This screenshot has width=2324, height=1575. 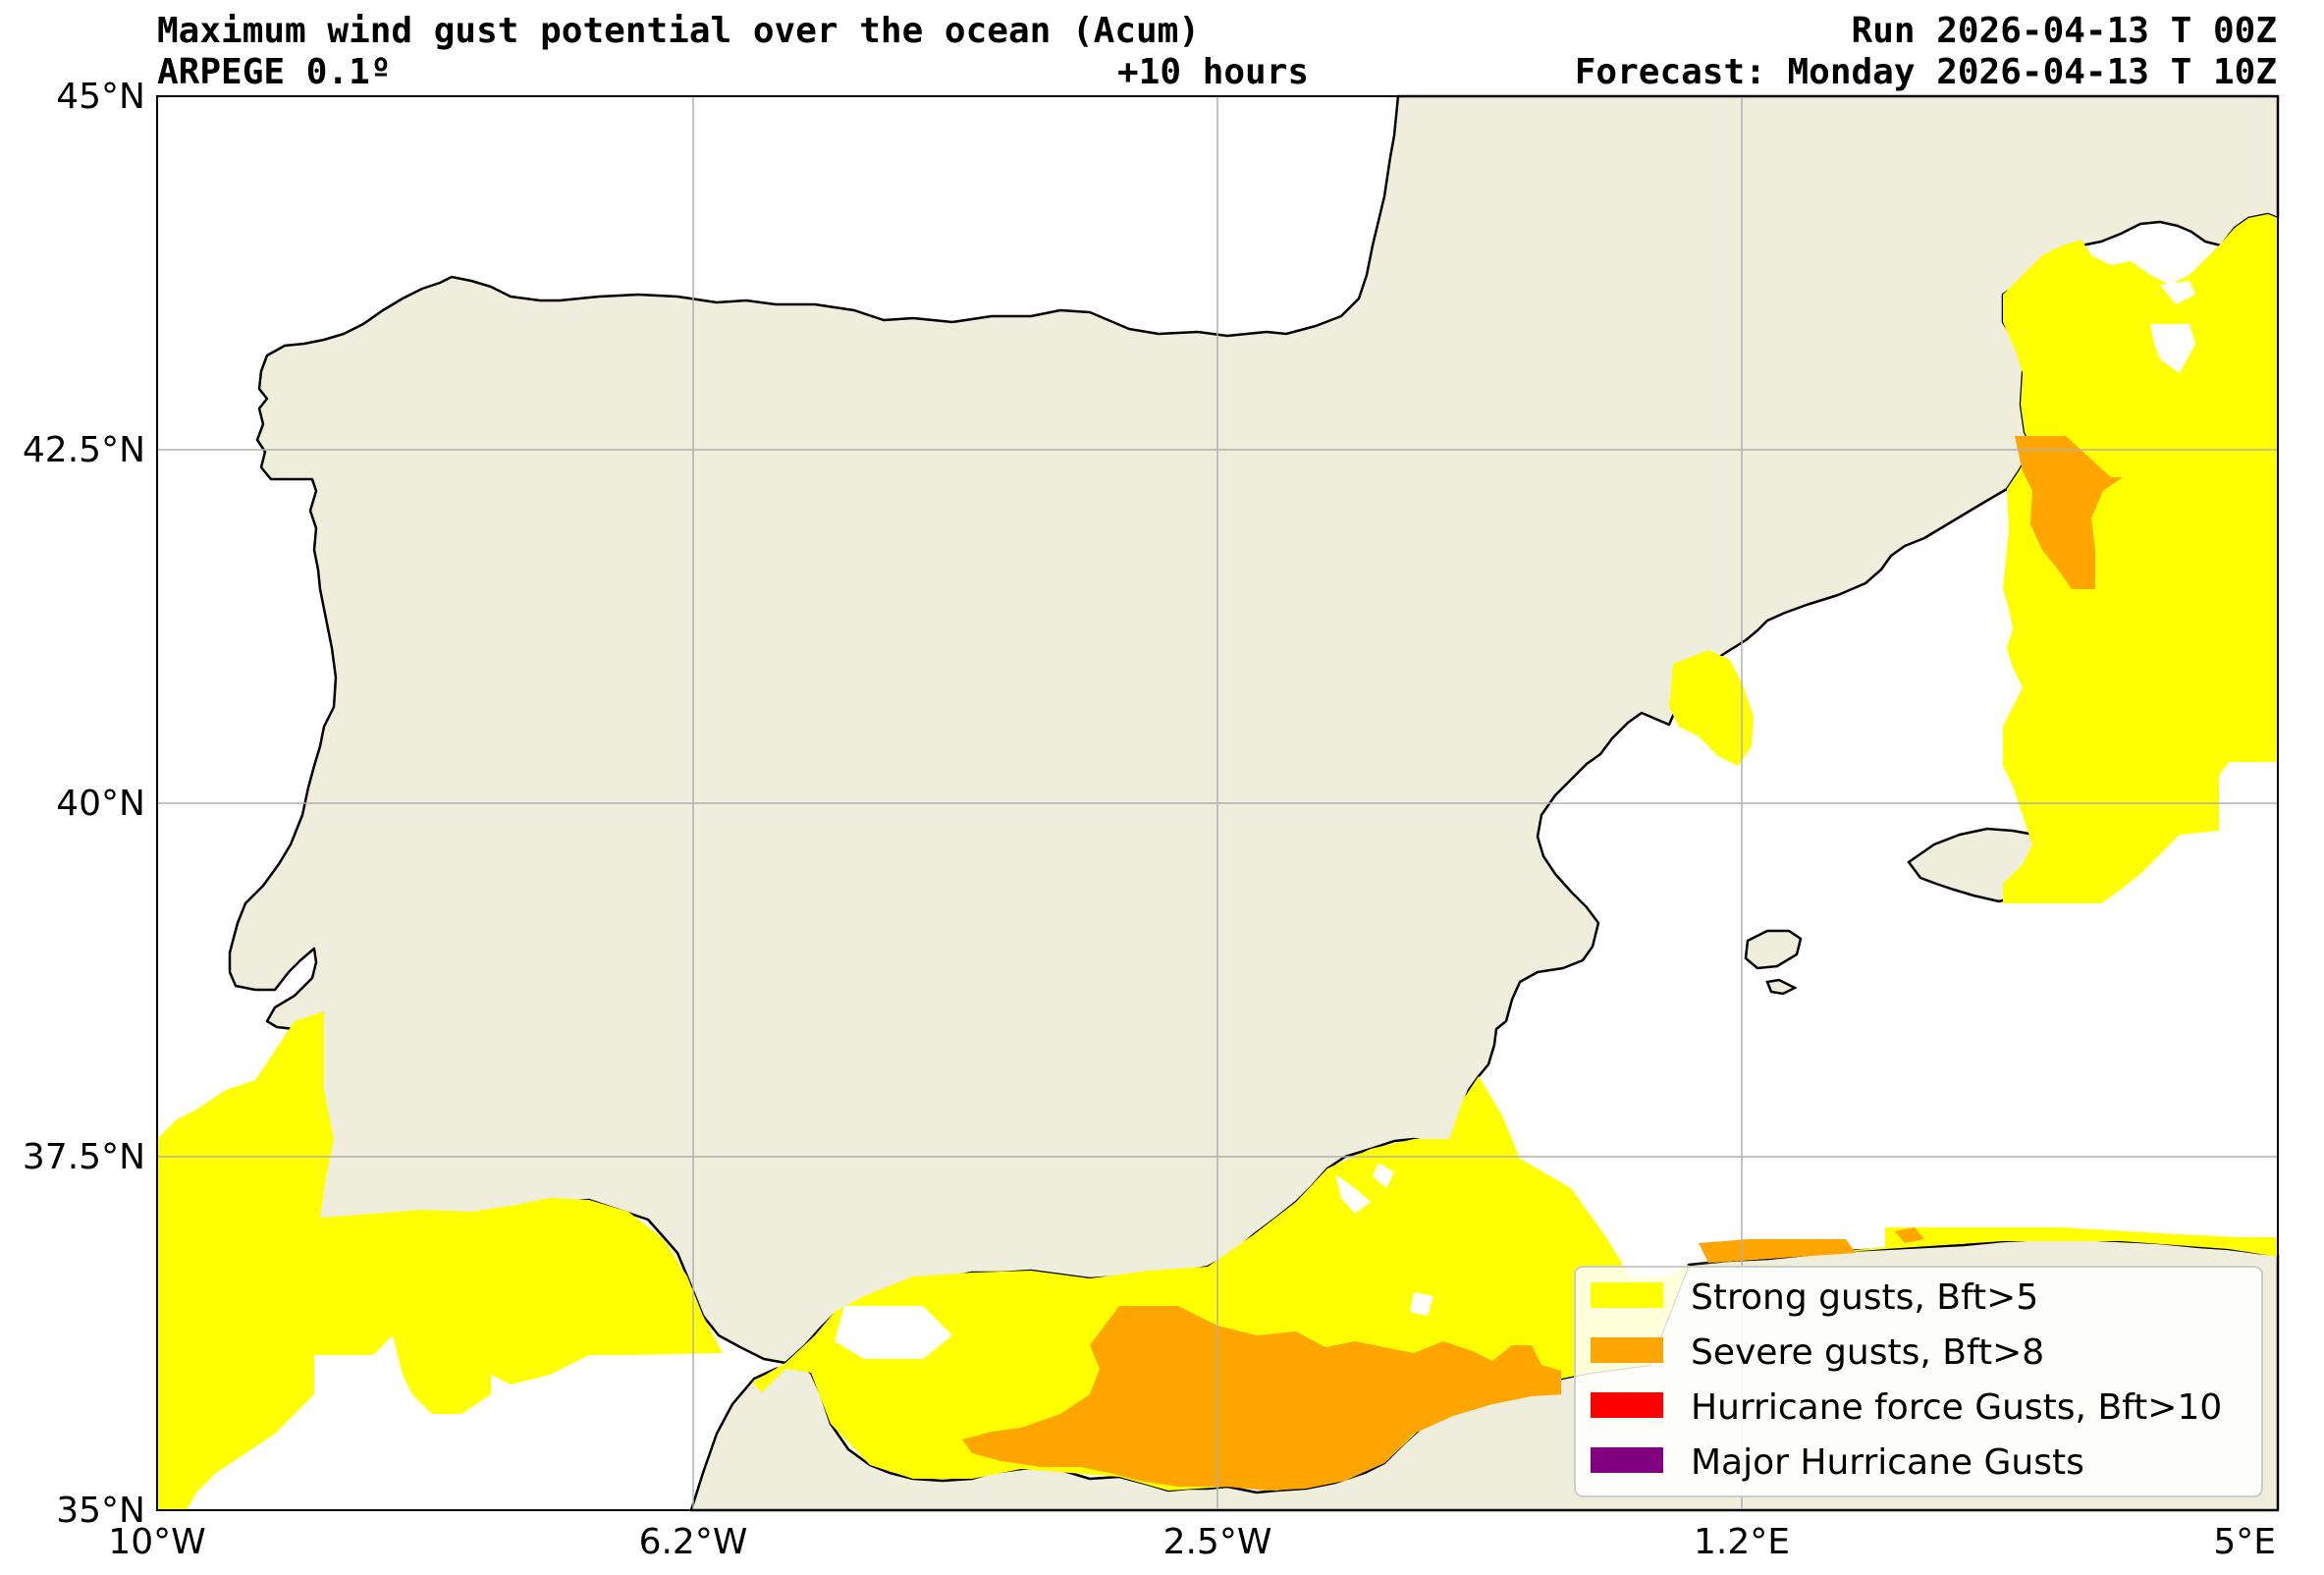 What do you see at coordinates (1711, 708) in the screenshot?
I see `strong-gusts-valencia` at bounding box center [1711, 708].